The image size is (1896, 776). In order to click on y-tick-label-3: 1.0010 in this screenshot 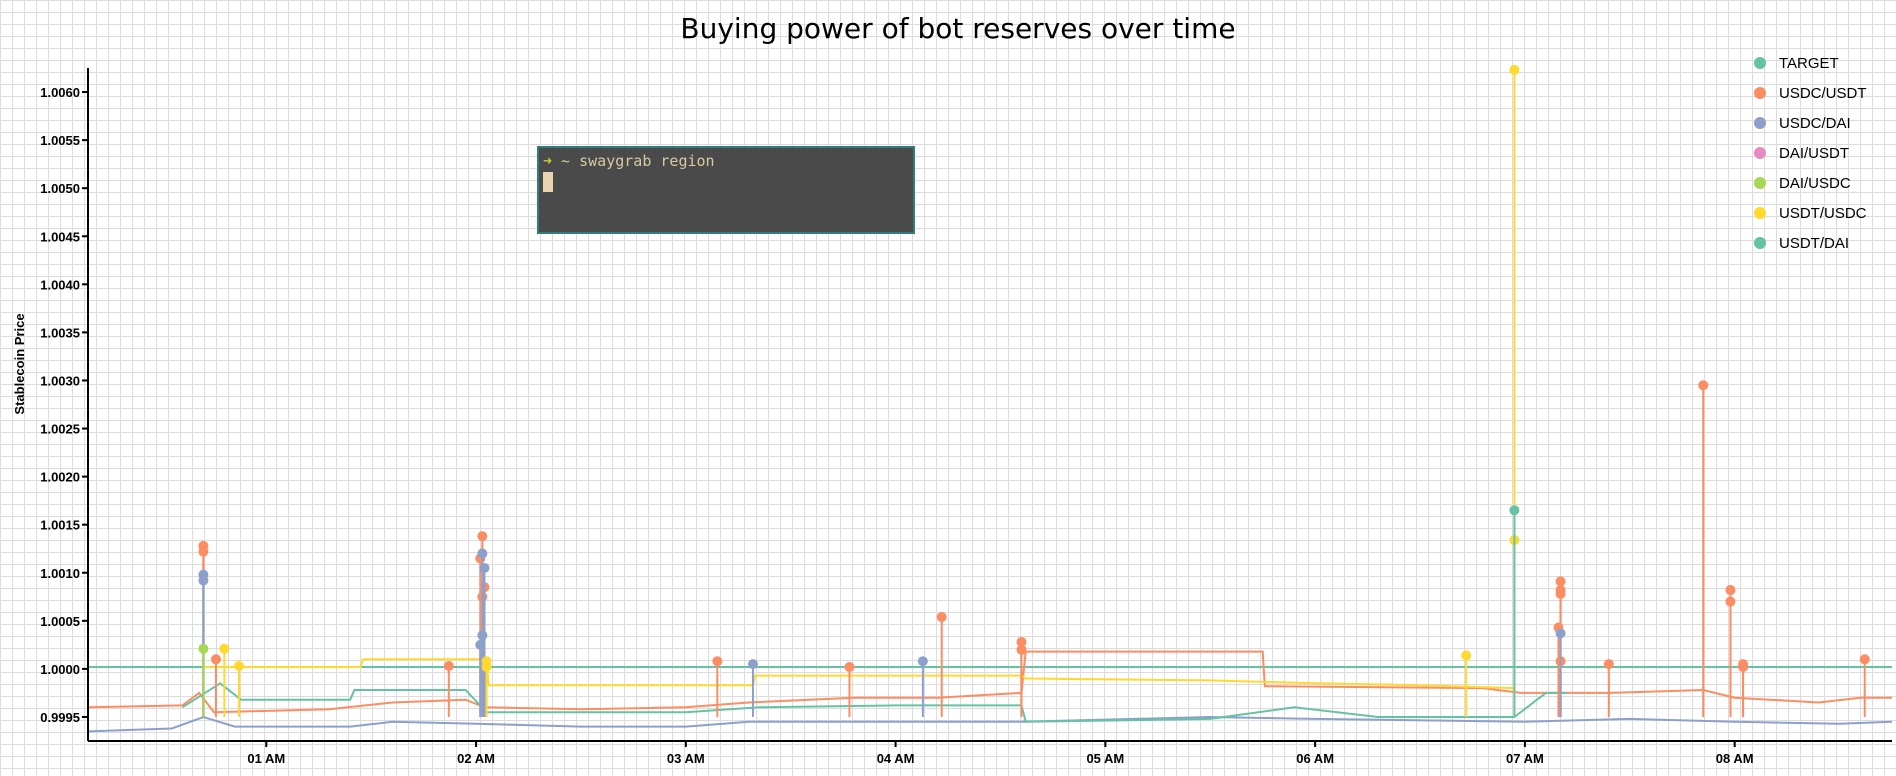, I will do `click(60, 573)`.